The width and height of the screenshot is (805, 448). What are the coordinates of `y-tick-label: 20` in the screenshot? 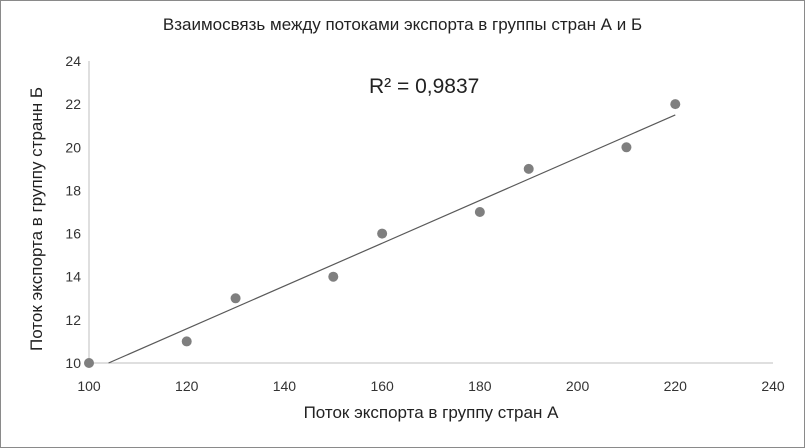 It's located at (73, 147).